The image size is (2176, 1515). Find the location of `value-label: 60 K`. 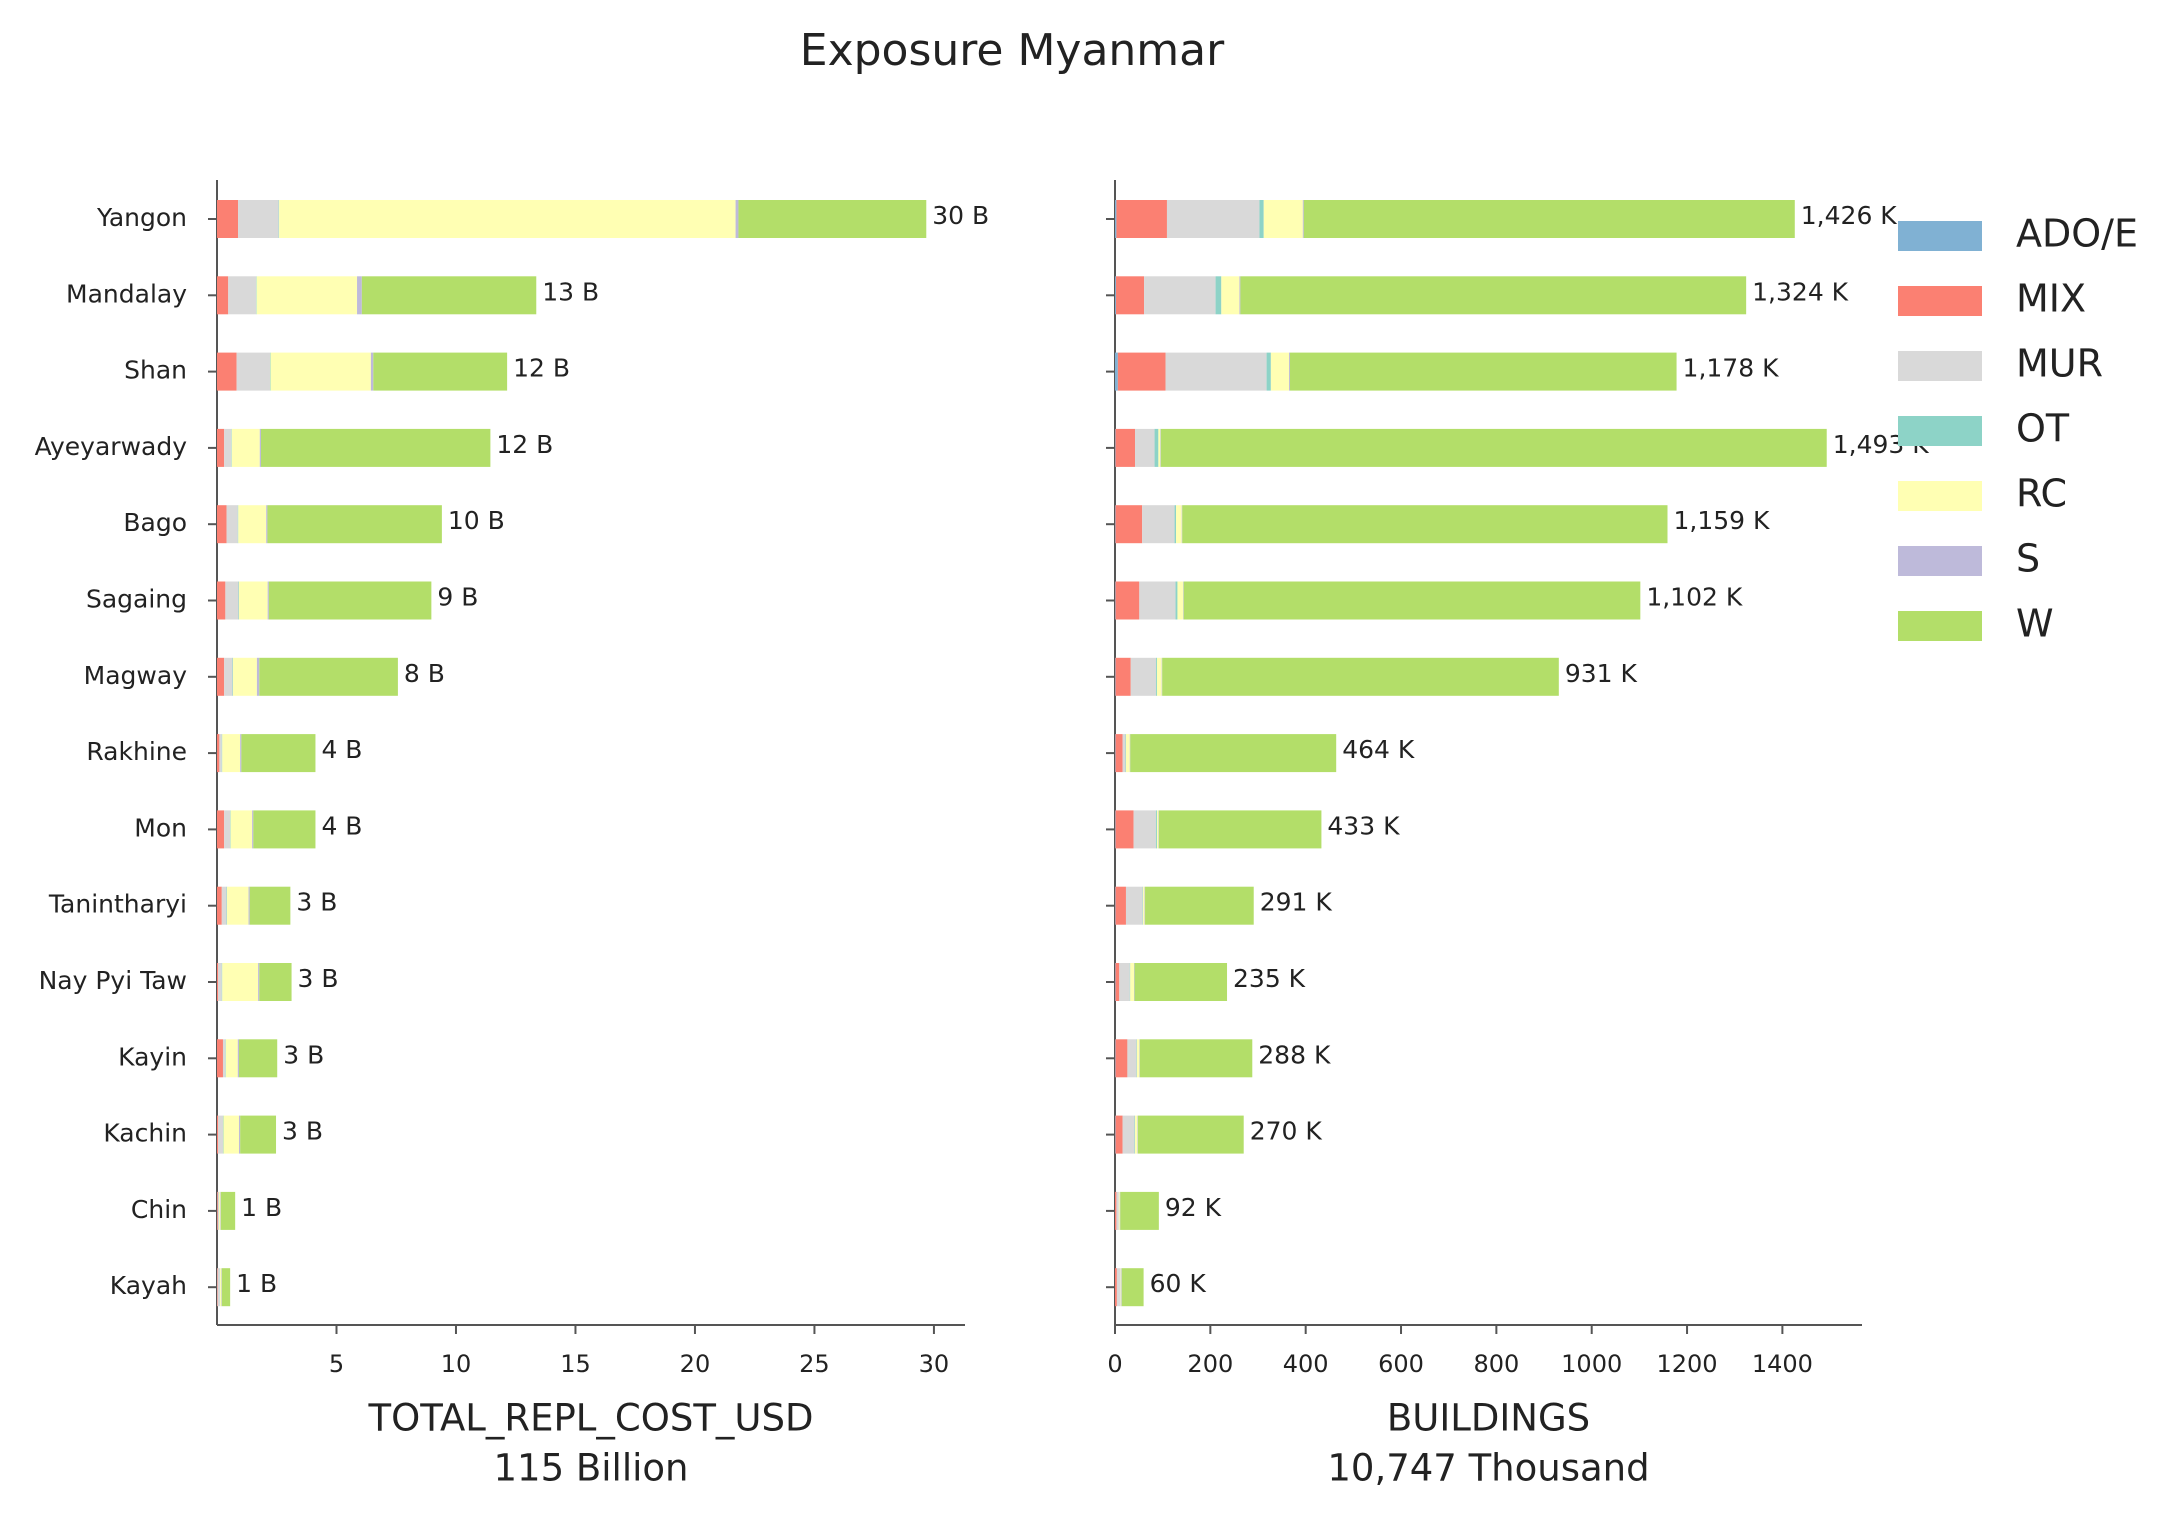

value-label: 60 K is located at coordinates (1178, 1283).